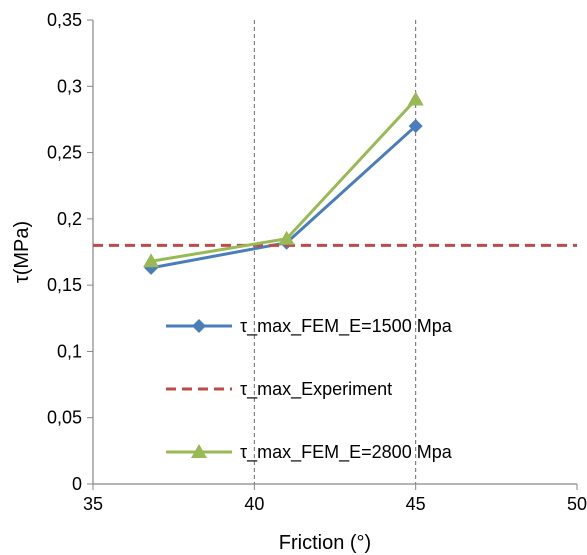 The width and height of the screenshot is (587, 555). I want to click on x-axis-title: Friction (°), so click(325, 543).